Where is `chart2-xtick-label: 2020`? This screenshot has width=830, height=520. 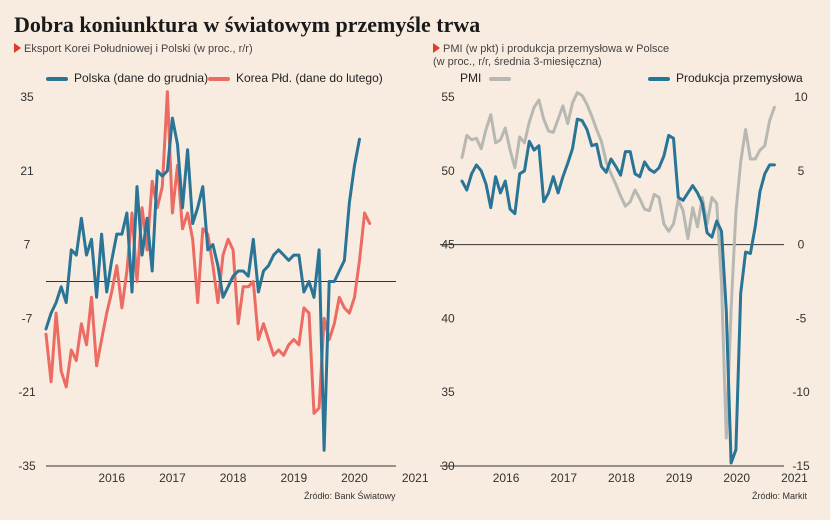 chart2-xtick-label: 2020 is located at coordinates (736, 478).